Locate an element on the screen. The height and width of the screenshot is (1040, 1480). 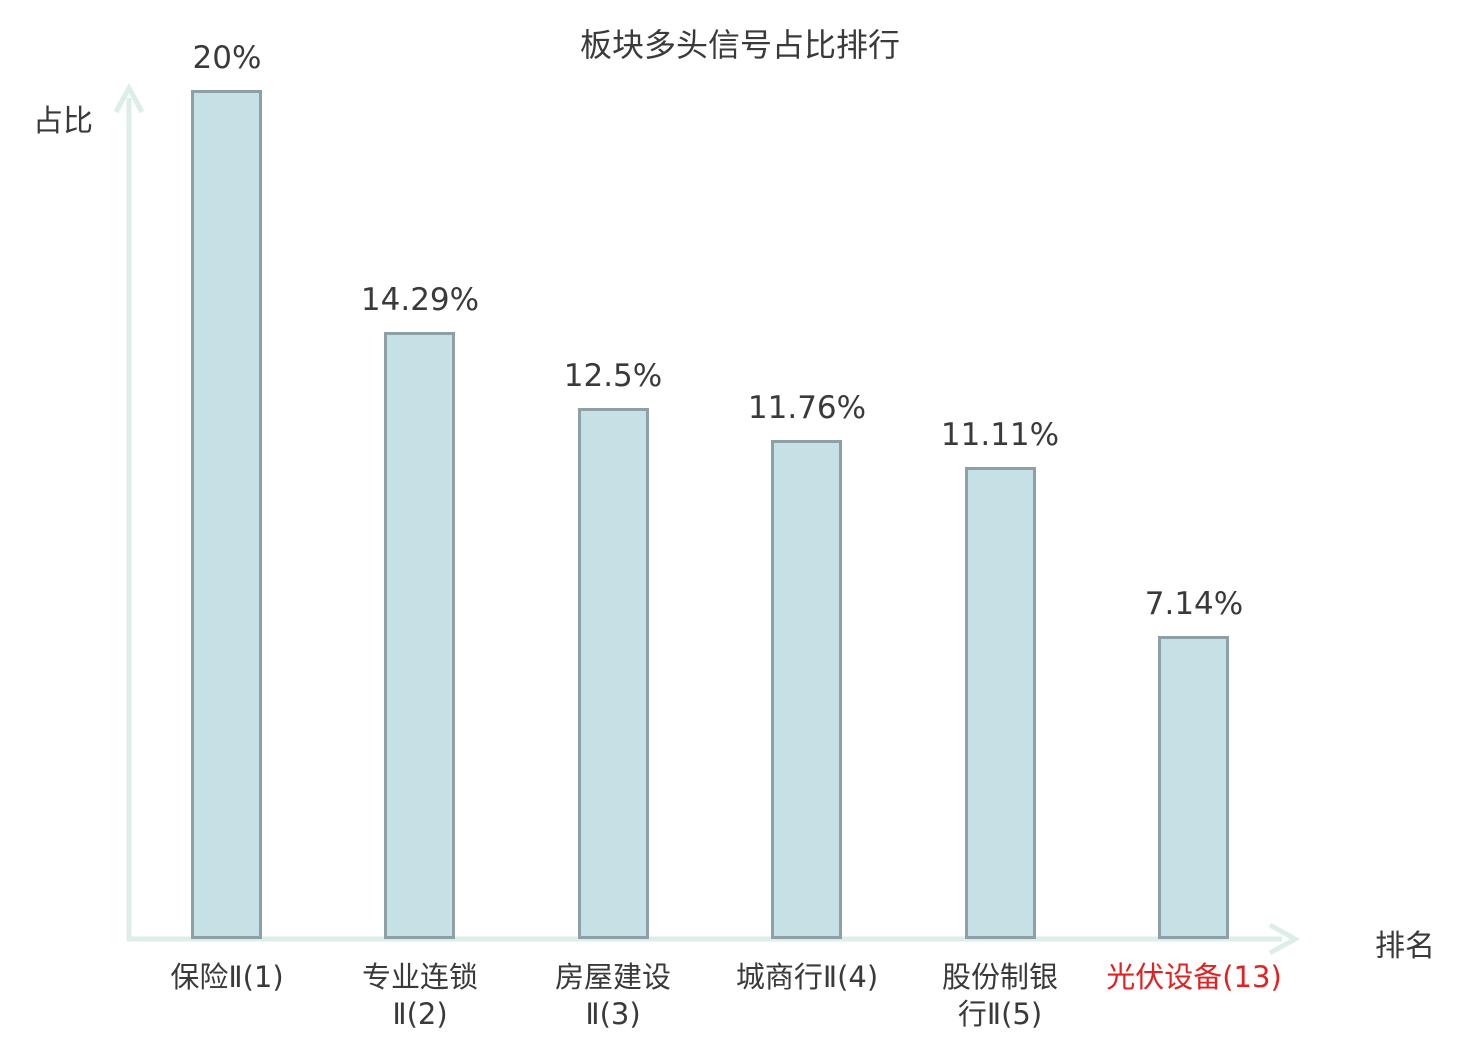
x-axis-arrow-icon is located at coordinates (1284, 939).